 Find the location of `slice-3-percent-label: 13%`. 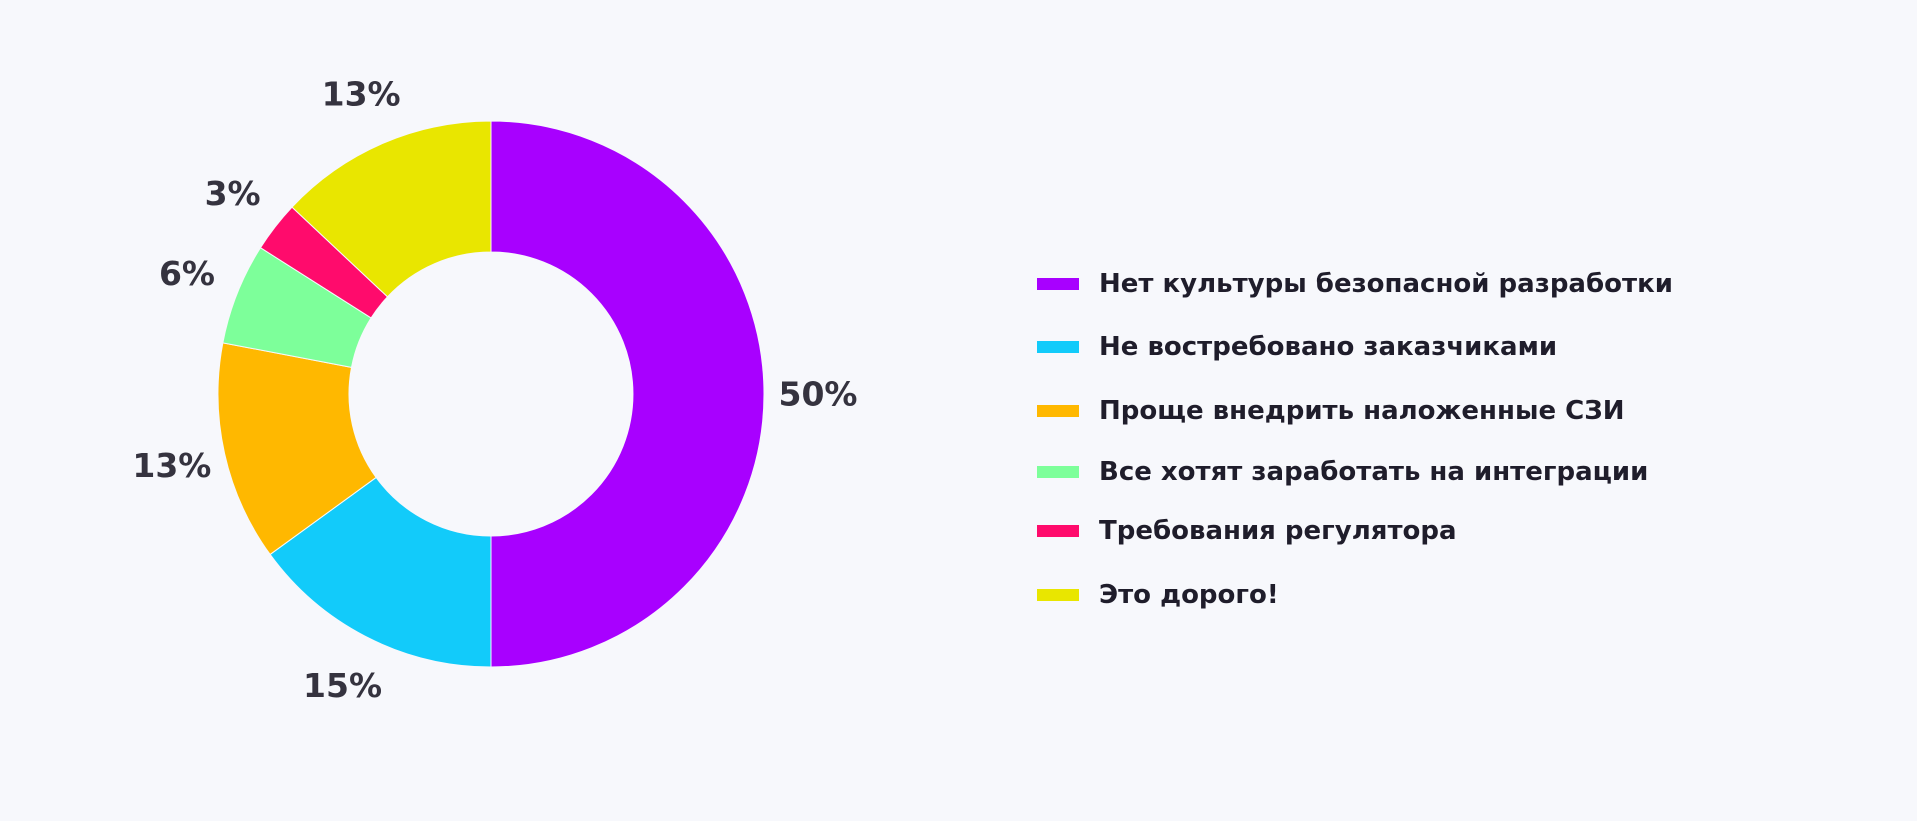

slice-3-percent-label: 13% is located at coordinates (171, 465).